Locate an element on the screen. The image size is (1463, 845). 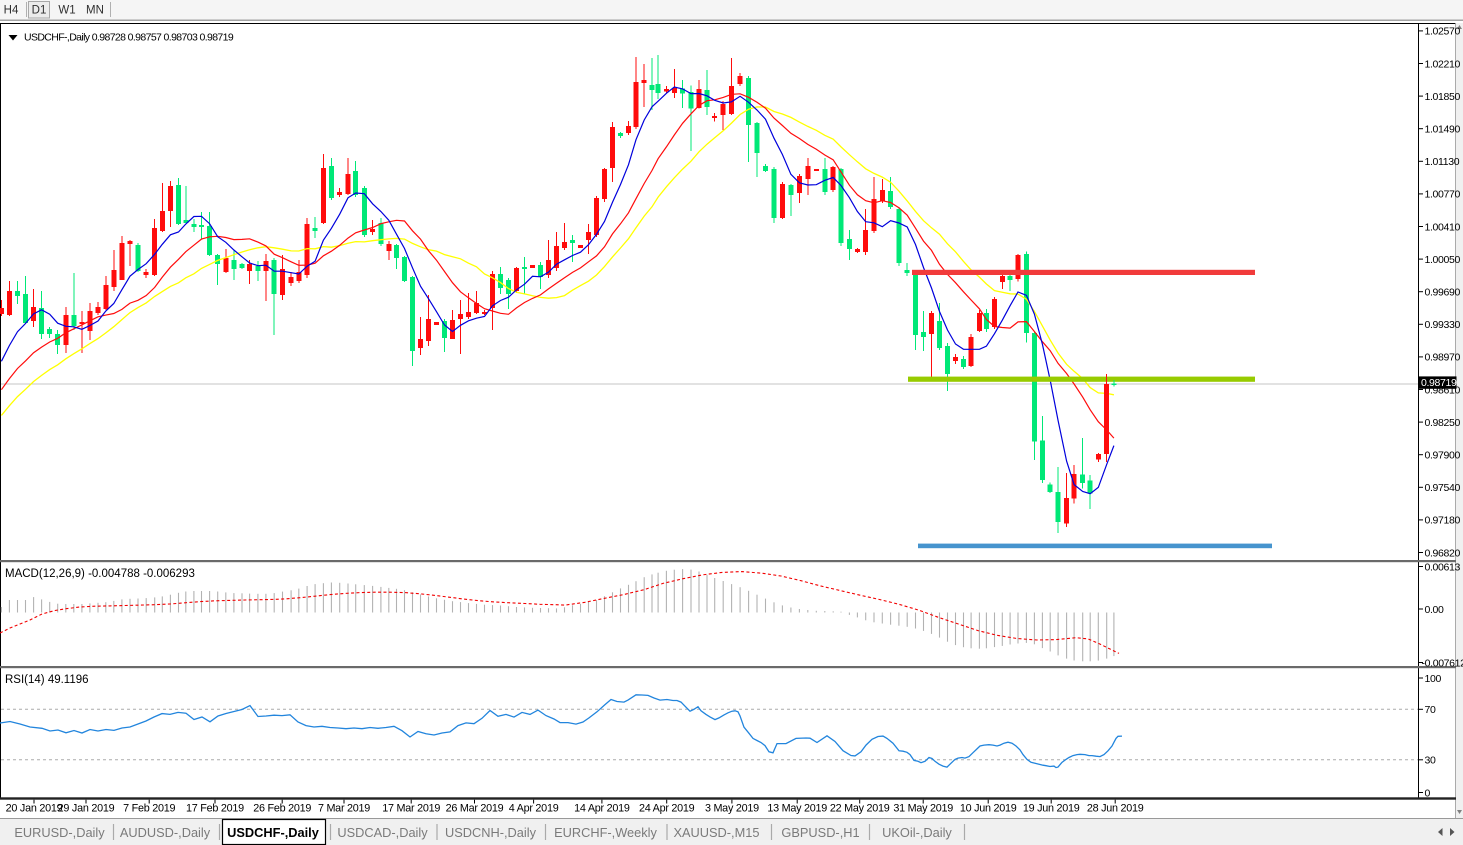
svg-text: 28 Jun 2019 is located at coordinates (1115, 809).